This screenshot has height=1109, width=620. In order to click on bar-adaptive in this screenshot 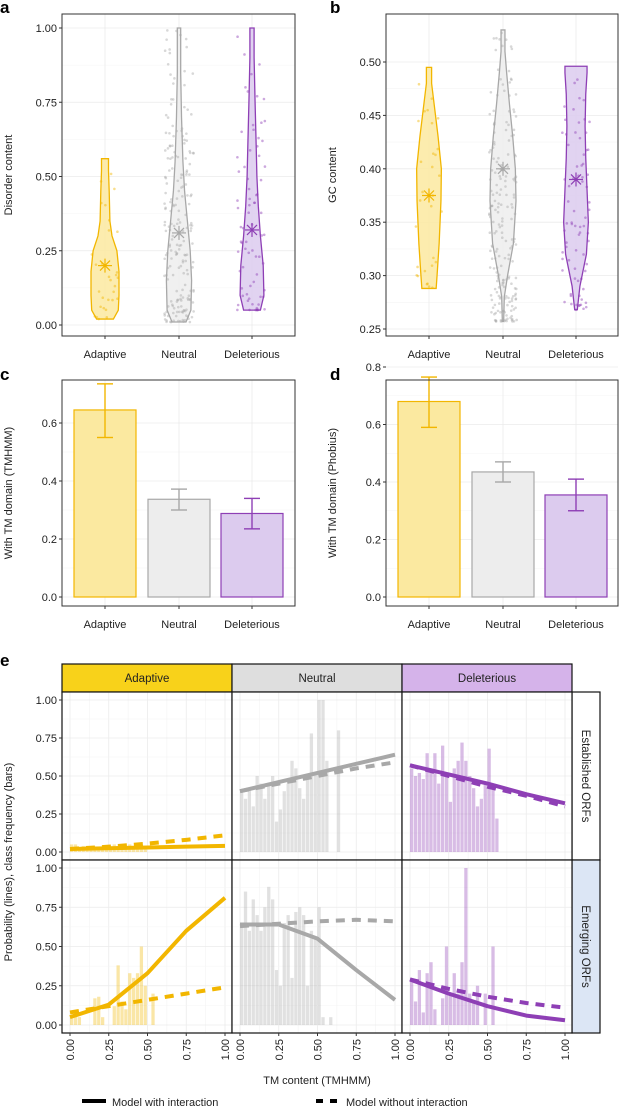, I will do `click(429, 499)`.